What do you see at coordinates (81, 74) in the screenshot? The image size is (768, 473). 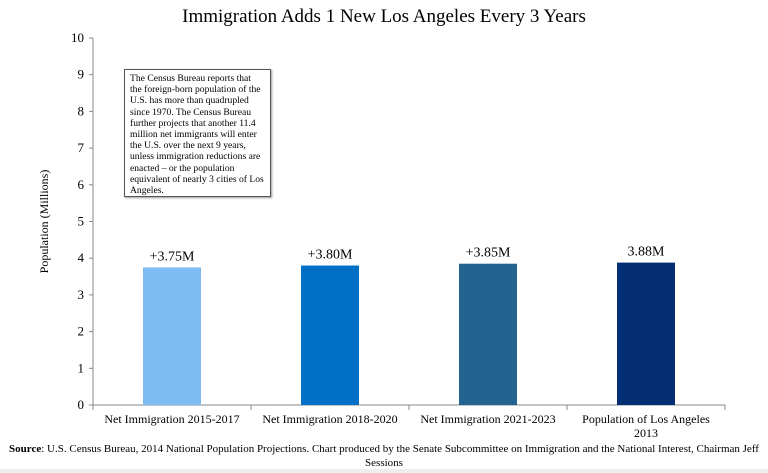 I see `y-tick-label: 9` at bounding box center [81, 74].